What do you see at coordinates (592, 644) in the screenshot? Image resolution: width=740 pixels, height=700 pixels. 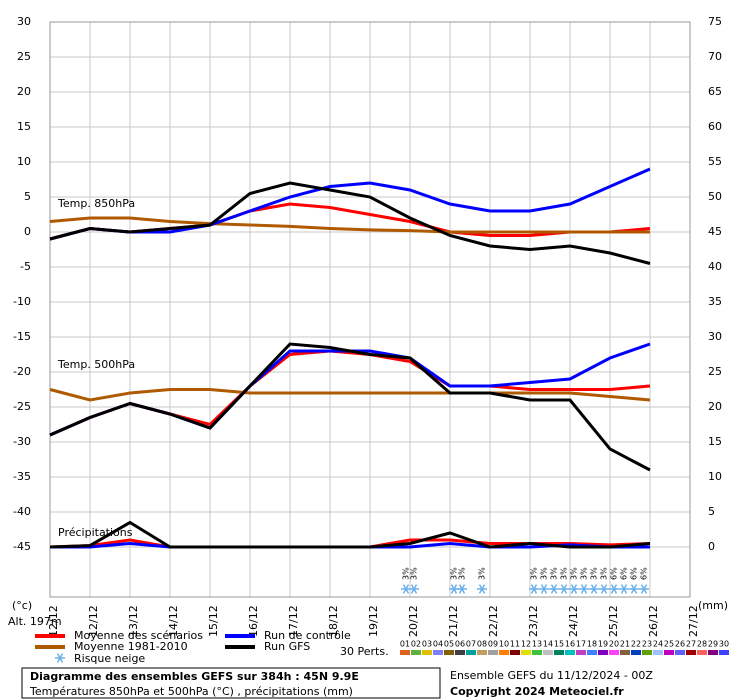 I see `perturbation-name: 18` at bounding box center [592, 644].